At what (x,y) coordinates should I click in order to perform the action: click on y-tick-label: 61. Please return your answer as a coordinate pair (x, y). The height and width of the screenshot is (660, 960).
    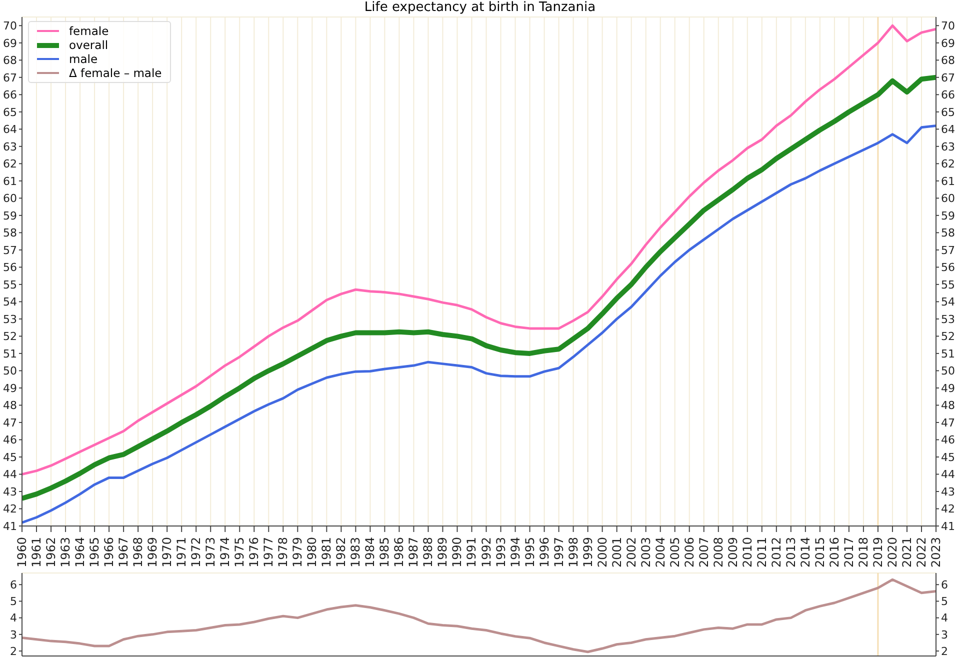
    Looking at the image, I should click on (10, 181).